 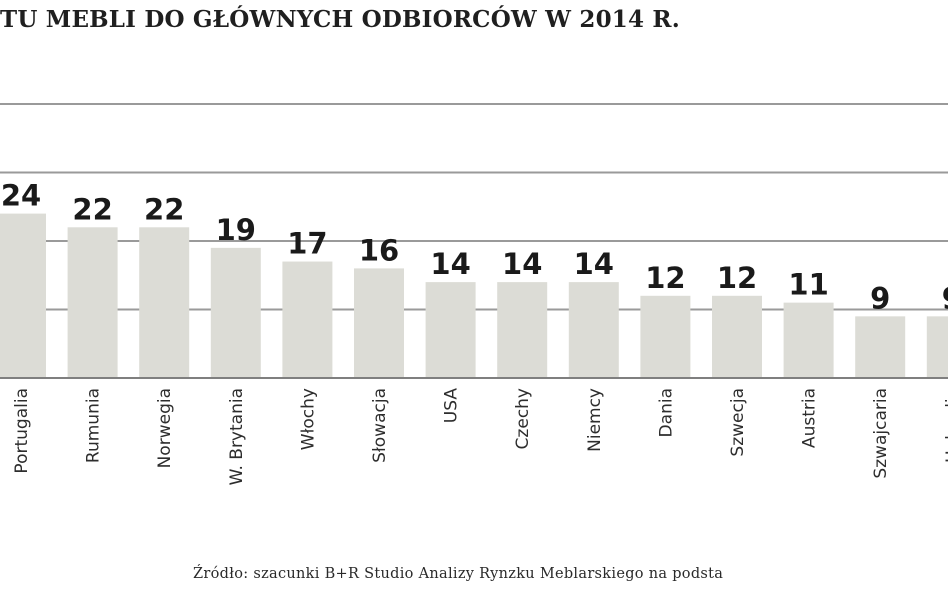 I want to click on category-label-10: Szwecja, so click(x=738, y=422).